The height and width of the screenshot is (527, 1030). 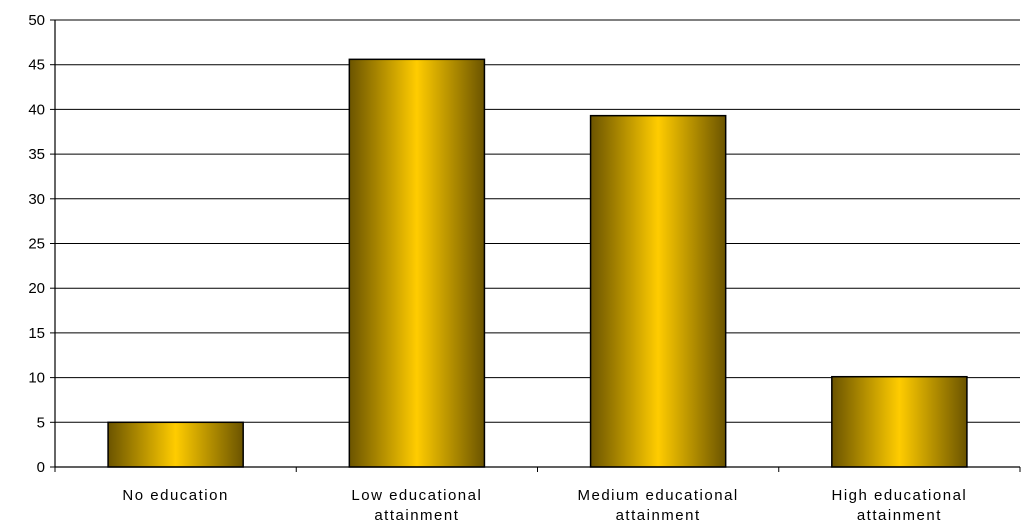 I want to click on x-category-label: High educational, so click(x=900, y=495).